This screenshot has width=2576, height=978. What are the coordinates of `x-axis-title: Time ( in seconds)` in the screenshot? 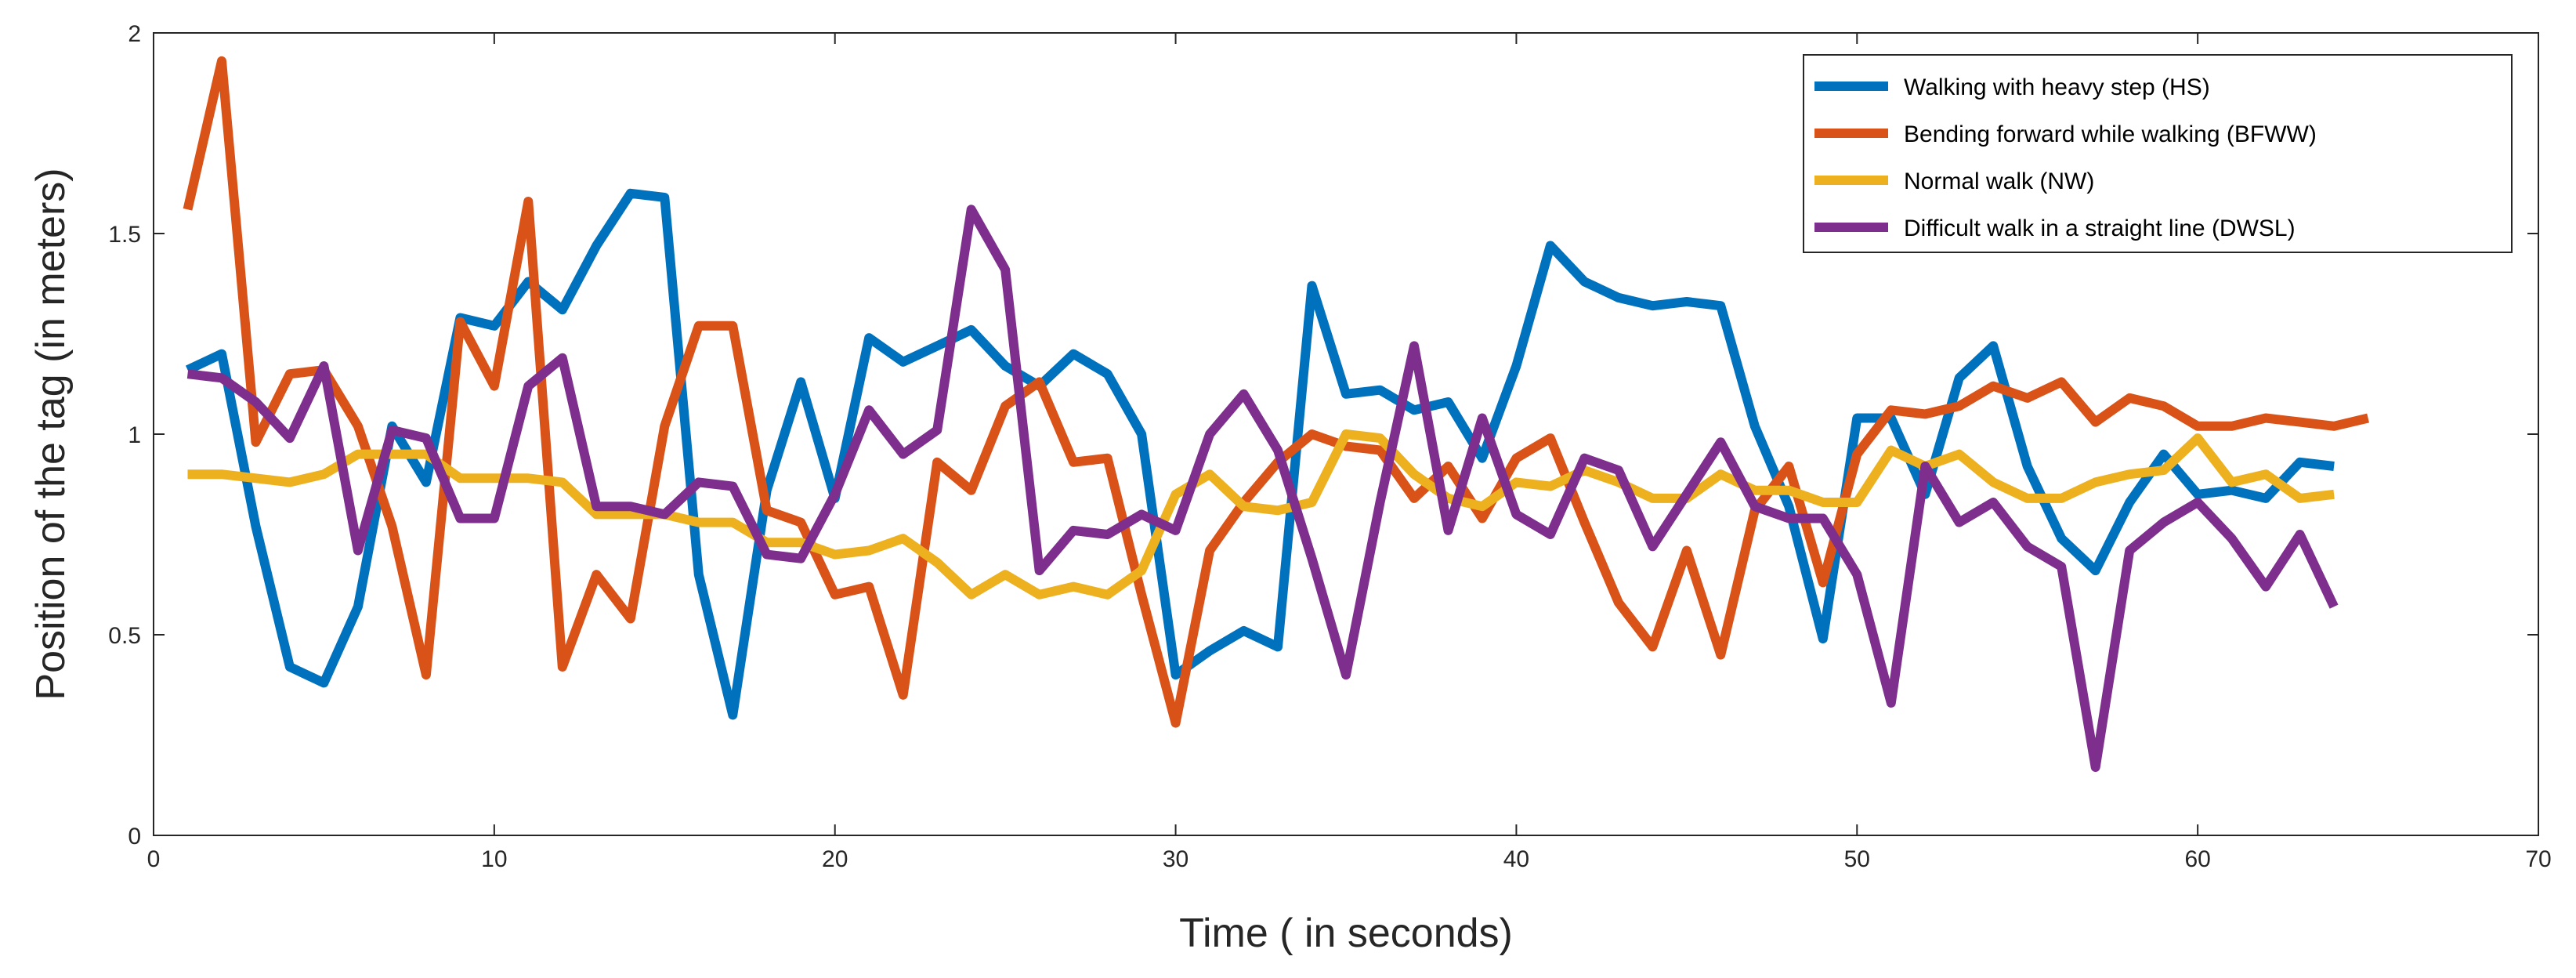 It's located at (1346, 933).